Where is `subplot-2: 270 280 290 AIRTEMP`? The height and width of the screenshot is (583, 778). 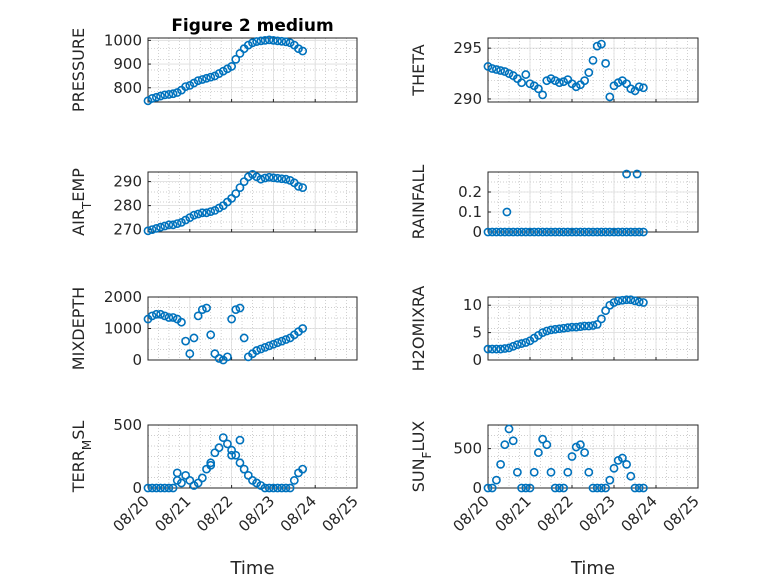
subplot-2: 270 280 290 AIRTEMP is located at coordinates (213, 203).